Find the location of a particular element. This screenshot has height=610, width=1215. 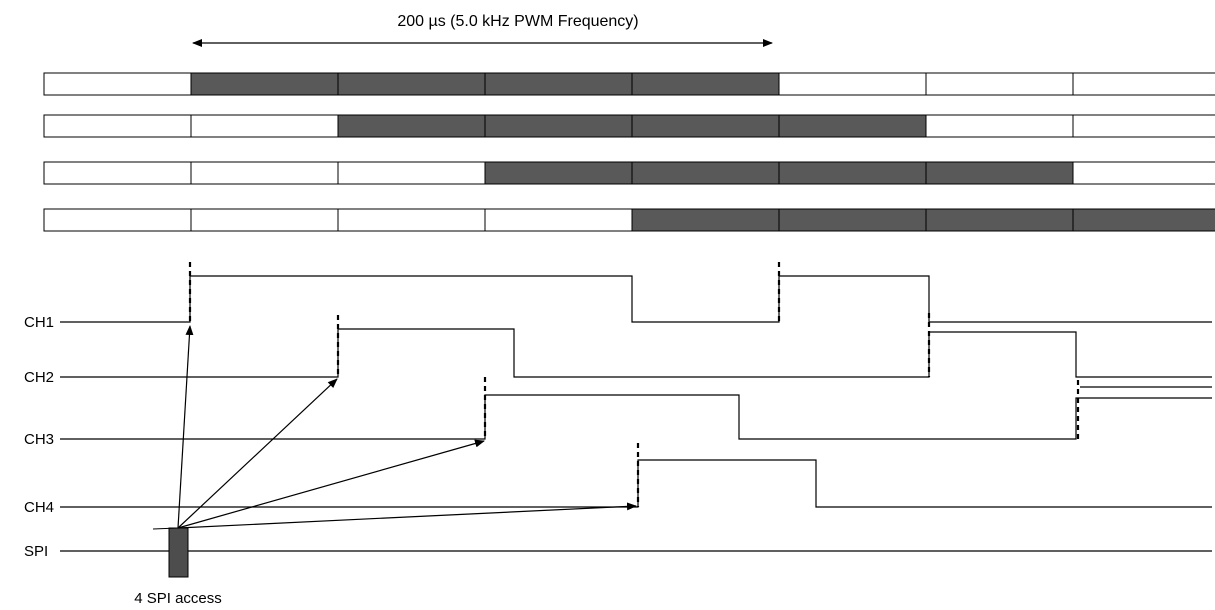

period-title: 200 µs (5.0 kHz PWM Frequency) is located at coordinates (517, 21).